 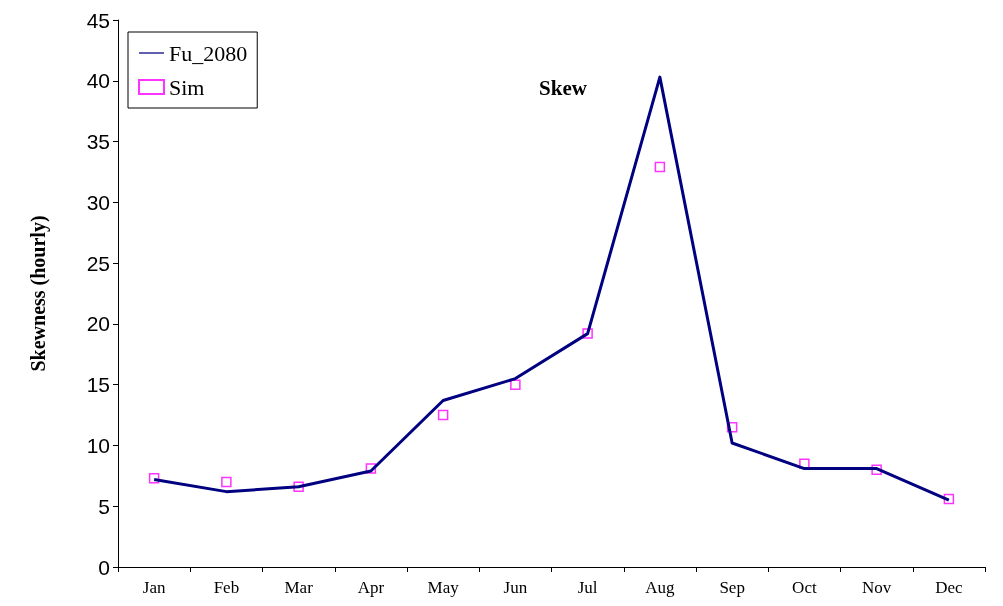 What do you see at coordinates (98, 445) in the screenshot?
I see `y-tick-label: 10` at bounding box center [98, 445].